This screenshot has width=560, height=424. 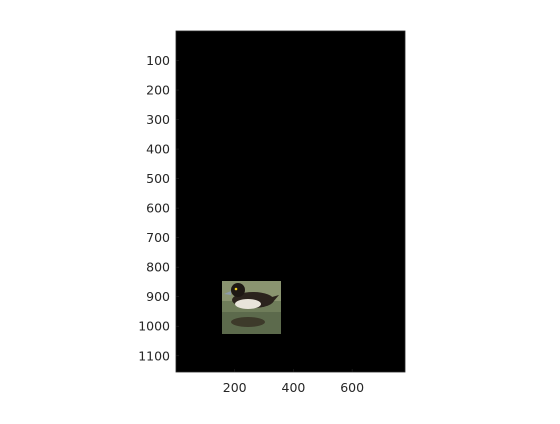 What do you see at coordinates (158, 296) in the screenshot?
I see `y-tick-label: 900` at bounding box center [158, 296].